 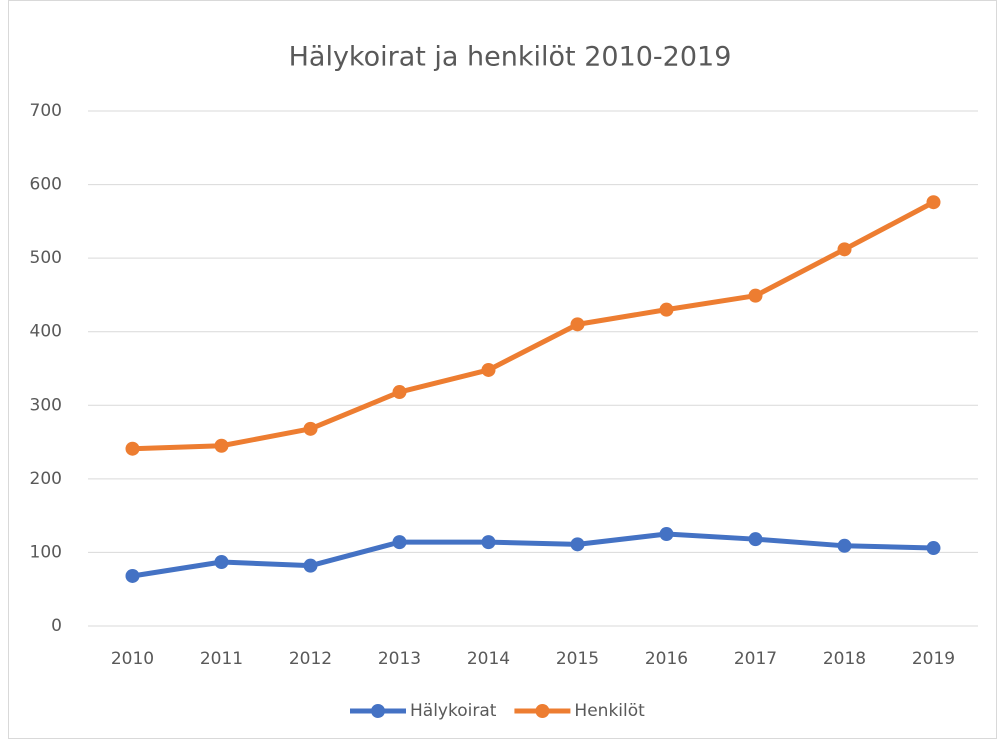 What do you see at coordinates (46, 332) in the screenshot?
I see `y-tick-label: 400` at bounding box center [46, 332].